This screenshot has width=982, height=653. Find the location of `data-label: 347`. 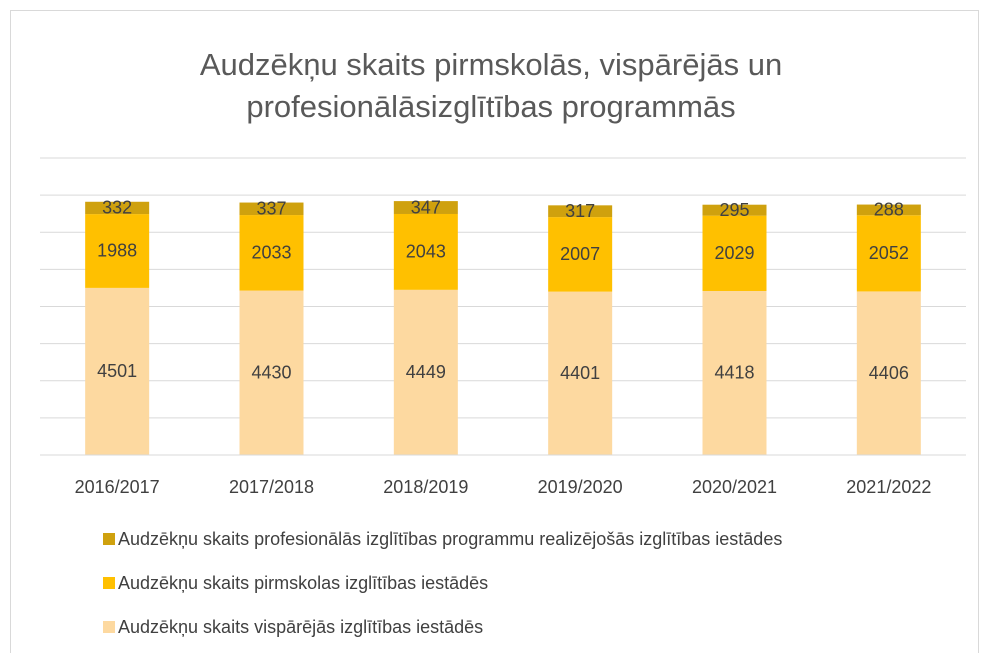

data-label: 347 is located at coordinates (426, 207).